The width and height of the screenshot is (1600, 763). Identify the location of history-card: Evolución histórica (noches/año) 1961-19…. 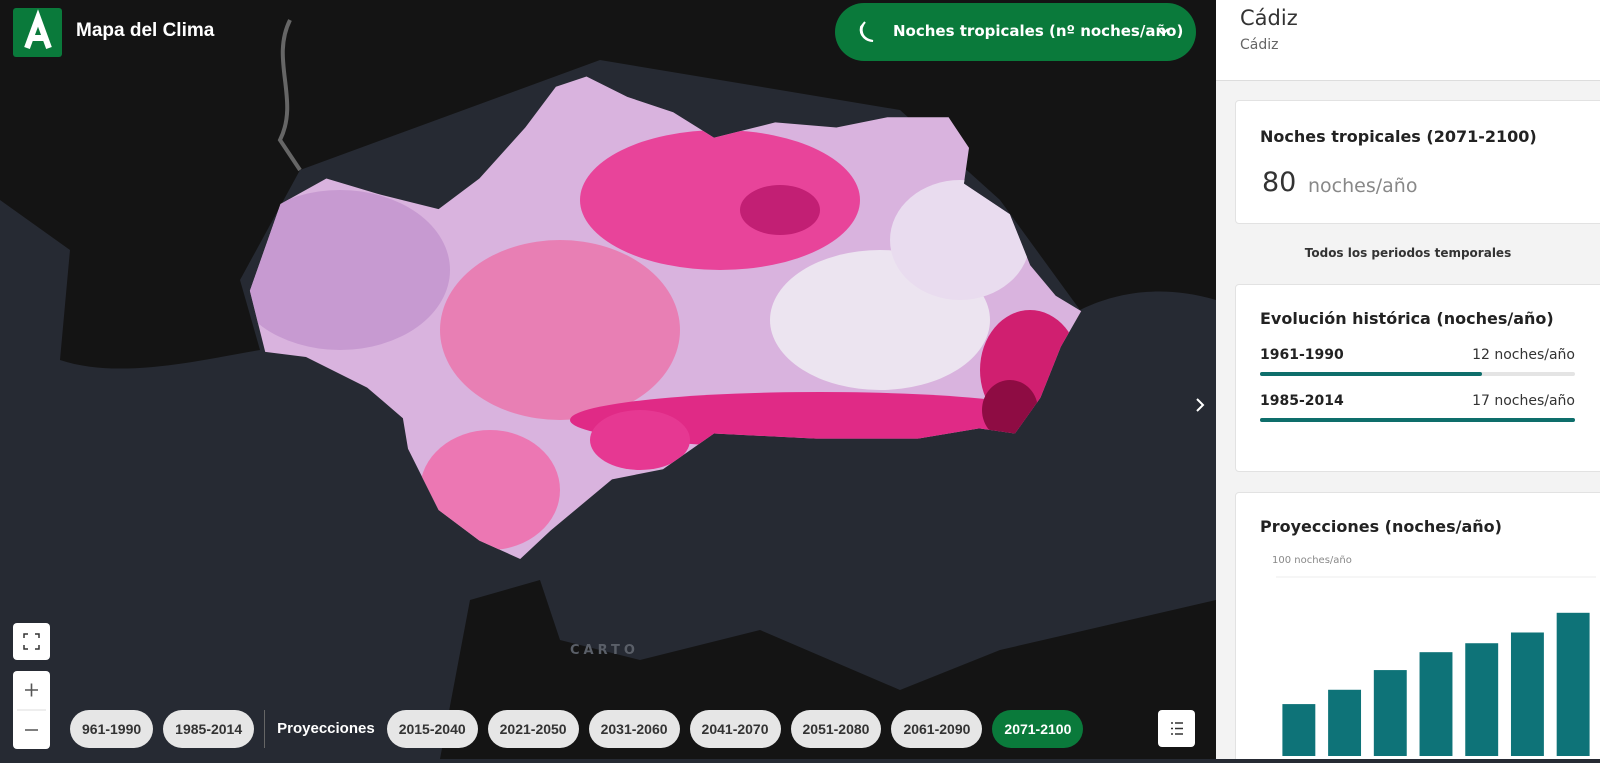
(1417, 378).